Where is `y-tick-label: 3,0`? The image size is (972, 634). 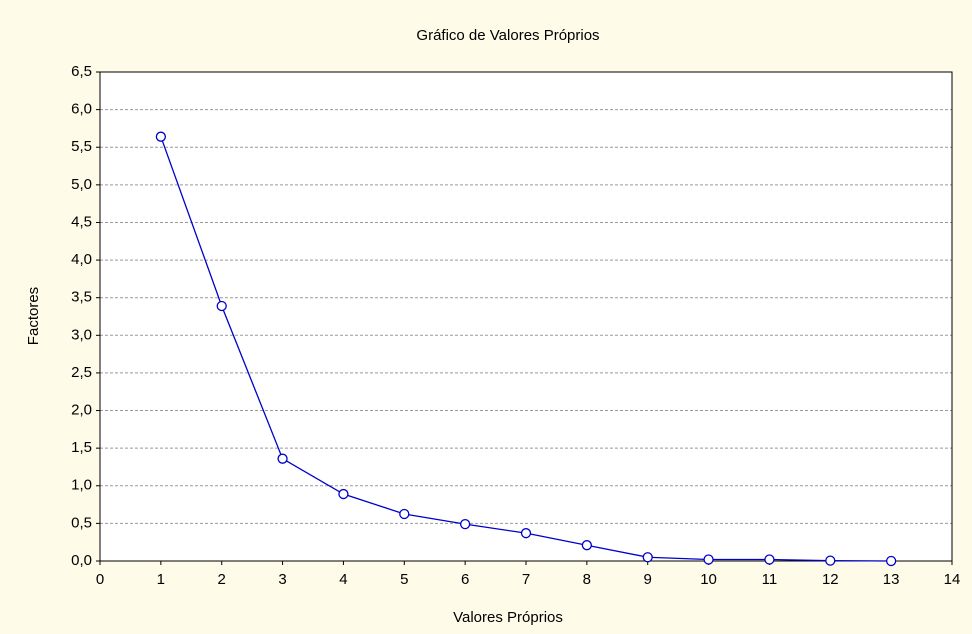
y-tick-label: 3,0 is located at coordinates (81, 334).